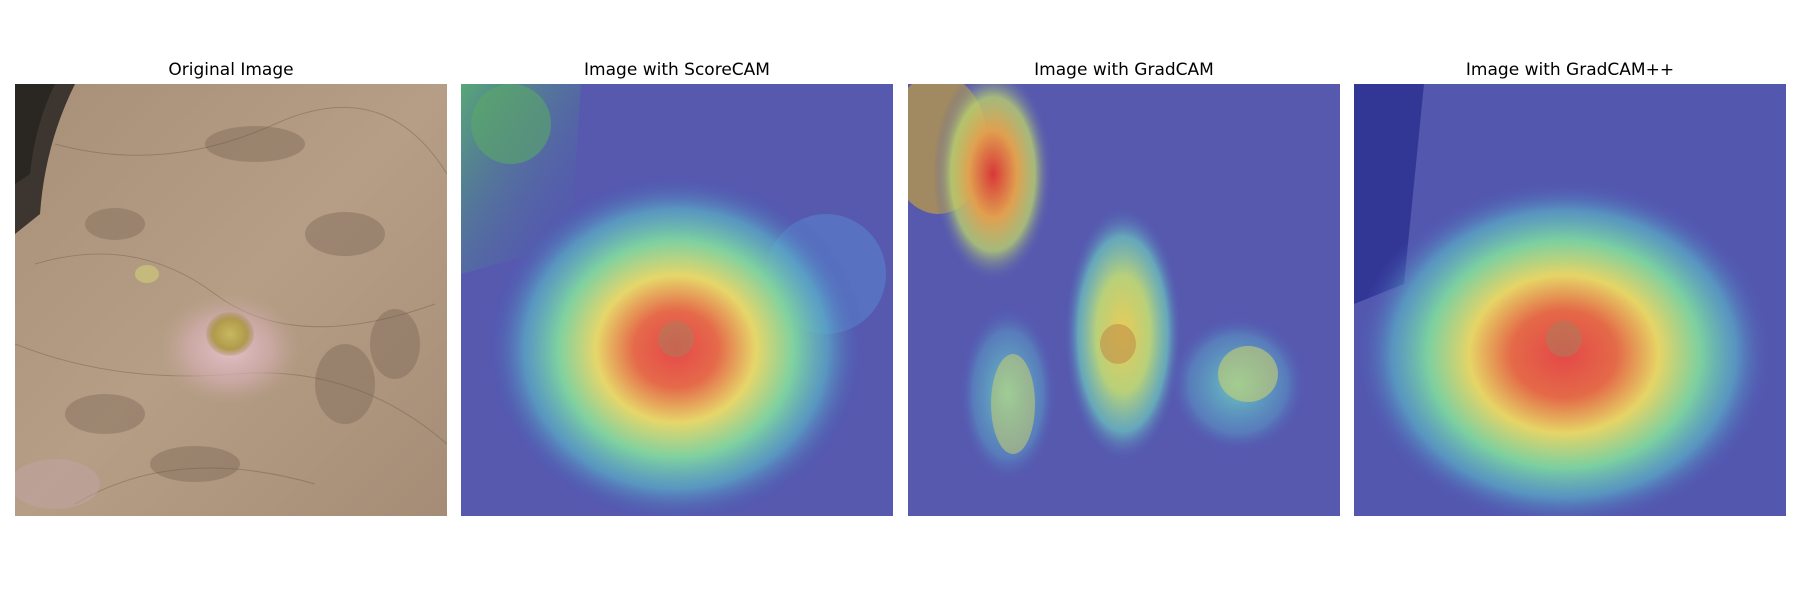 The width and height of the screenshot is (1800, 600). I want to click on panel-title: Image with ScoreCAM, so click(677, 70).